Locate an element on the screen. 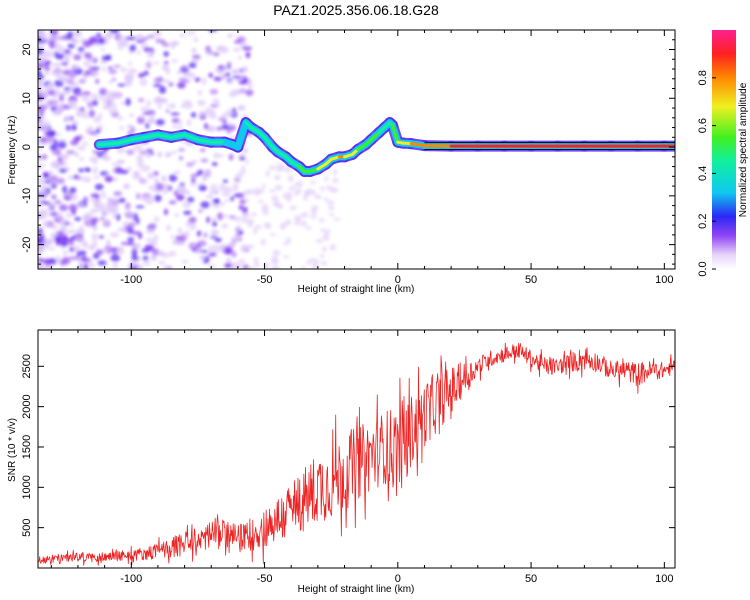  y-tick-label: -10 is located at coordinates (27, 196).